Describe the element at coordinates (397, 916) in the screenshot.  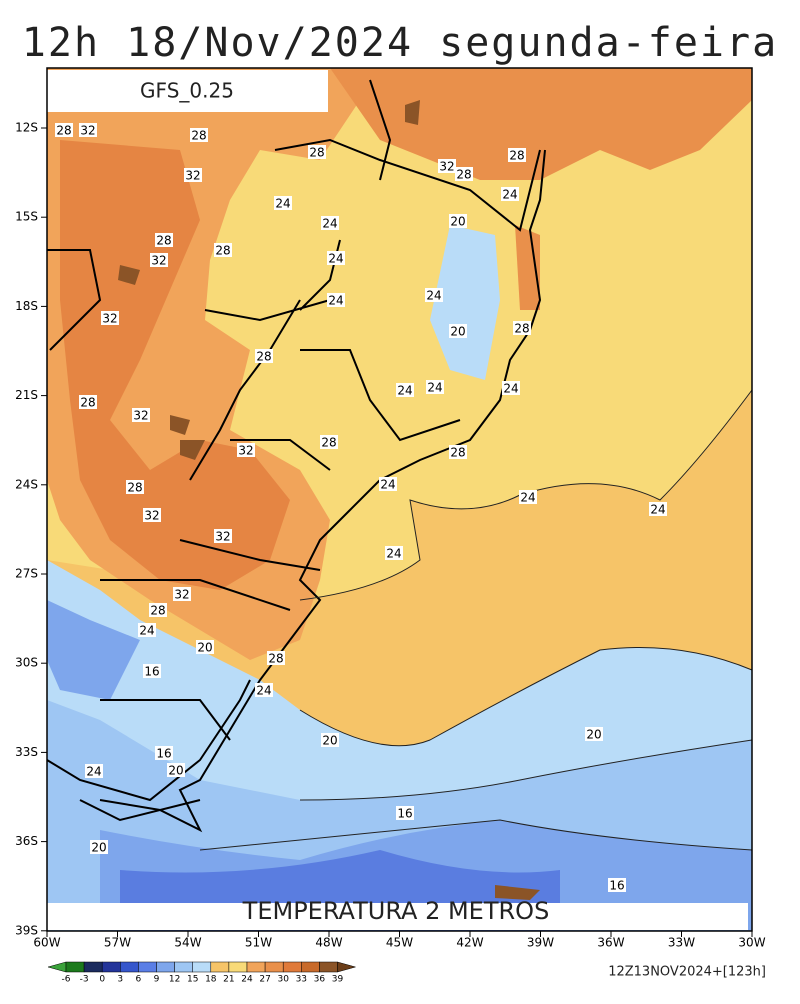
I see `map-title-box` at that location.